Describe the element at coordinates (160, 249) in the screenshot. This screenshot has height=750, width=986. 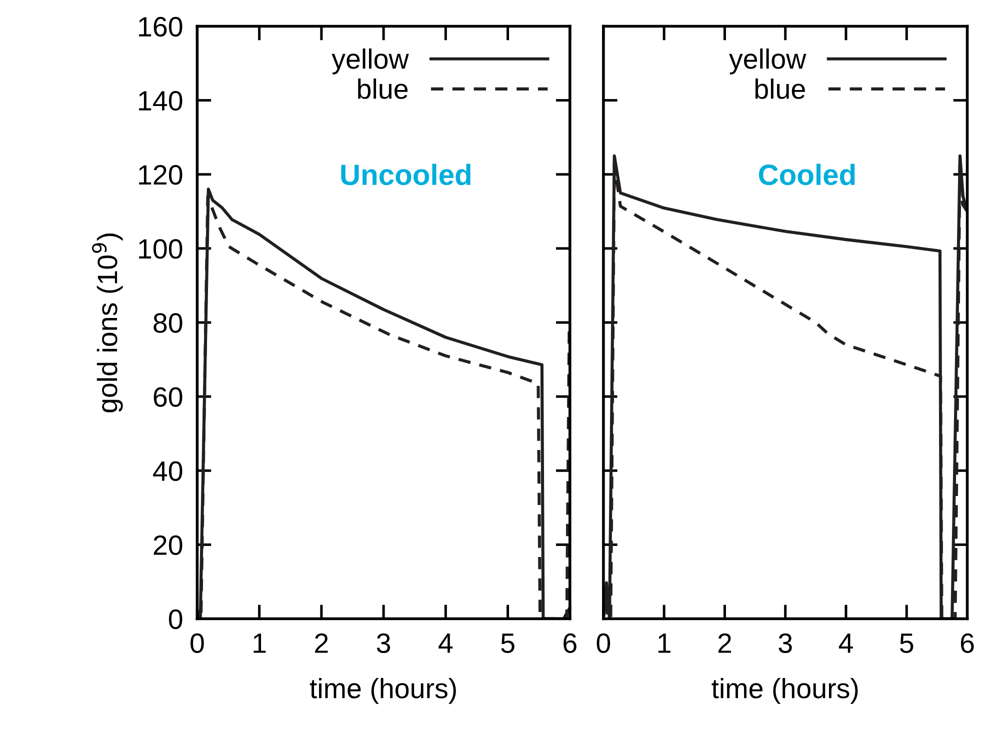
I see `y-tick-label: 100` at that location.